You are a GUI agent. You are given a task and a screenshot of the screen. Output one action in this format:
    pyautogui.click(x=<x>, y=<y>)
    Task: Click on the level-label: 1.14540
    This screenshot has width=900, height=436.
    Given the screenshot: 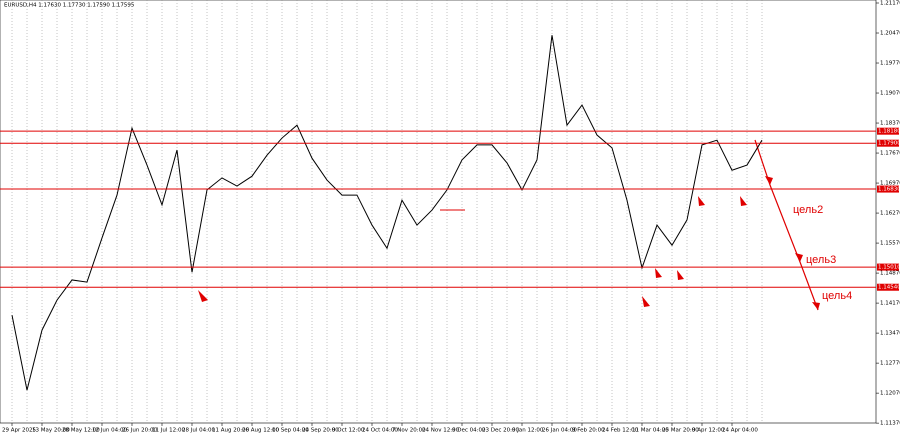 What is the action you would take?
    pyautogui.click(x=889, y=288)
    